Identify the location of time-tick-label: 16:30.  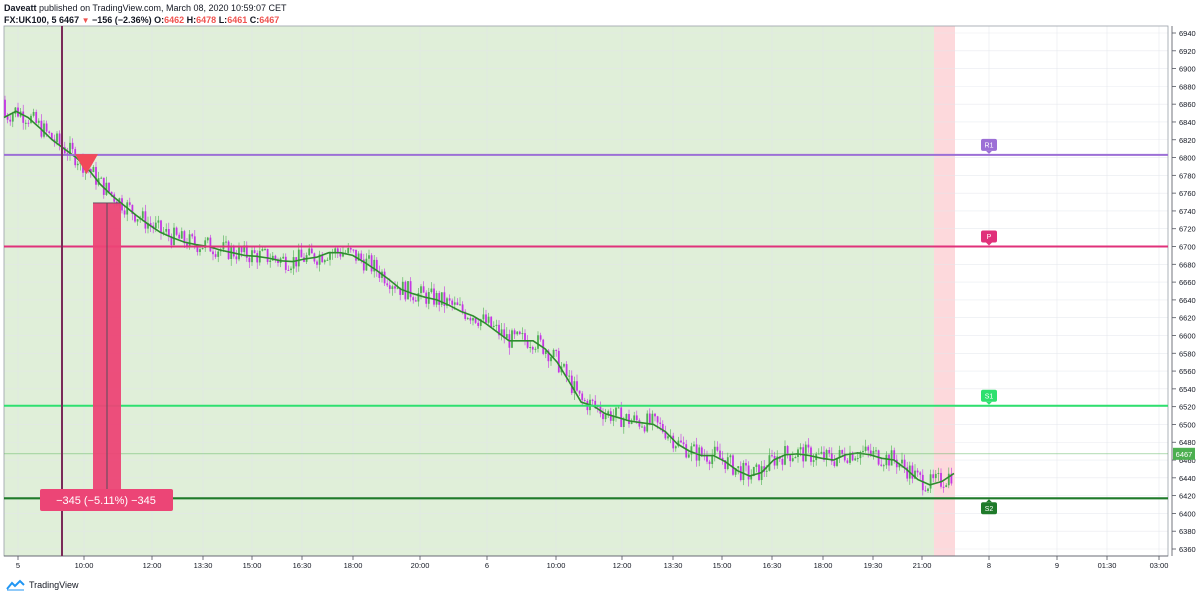
(302, 565).